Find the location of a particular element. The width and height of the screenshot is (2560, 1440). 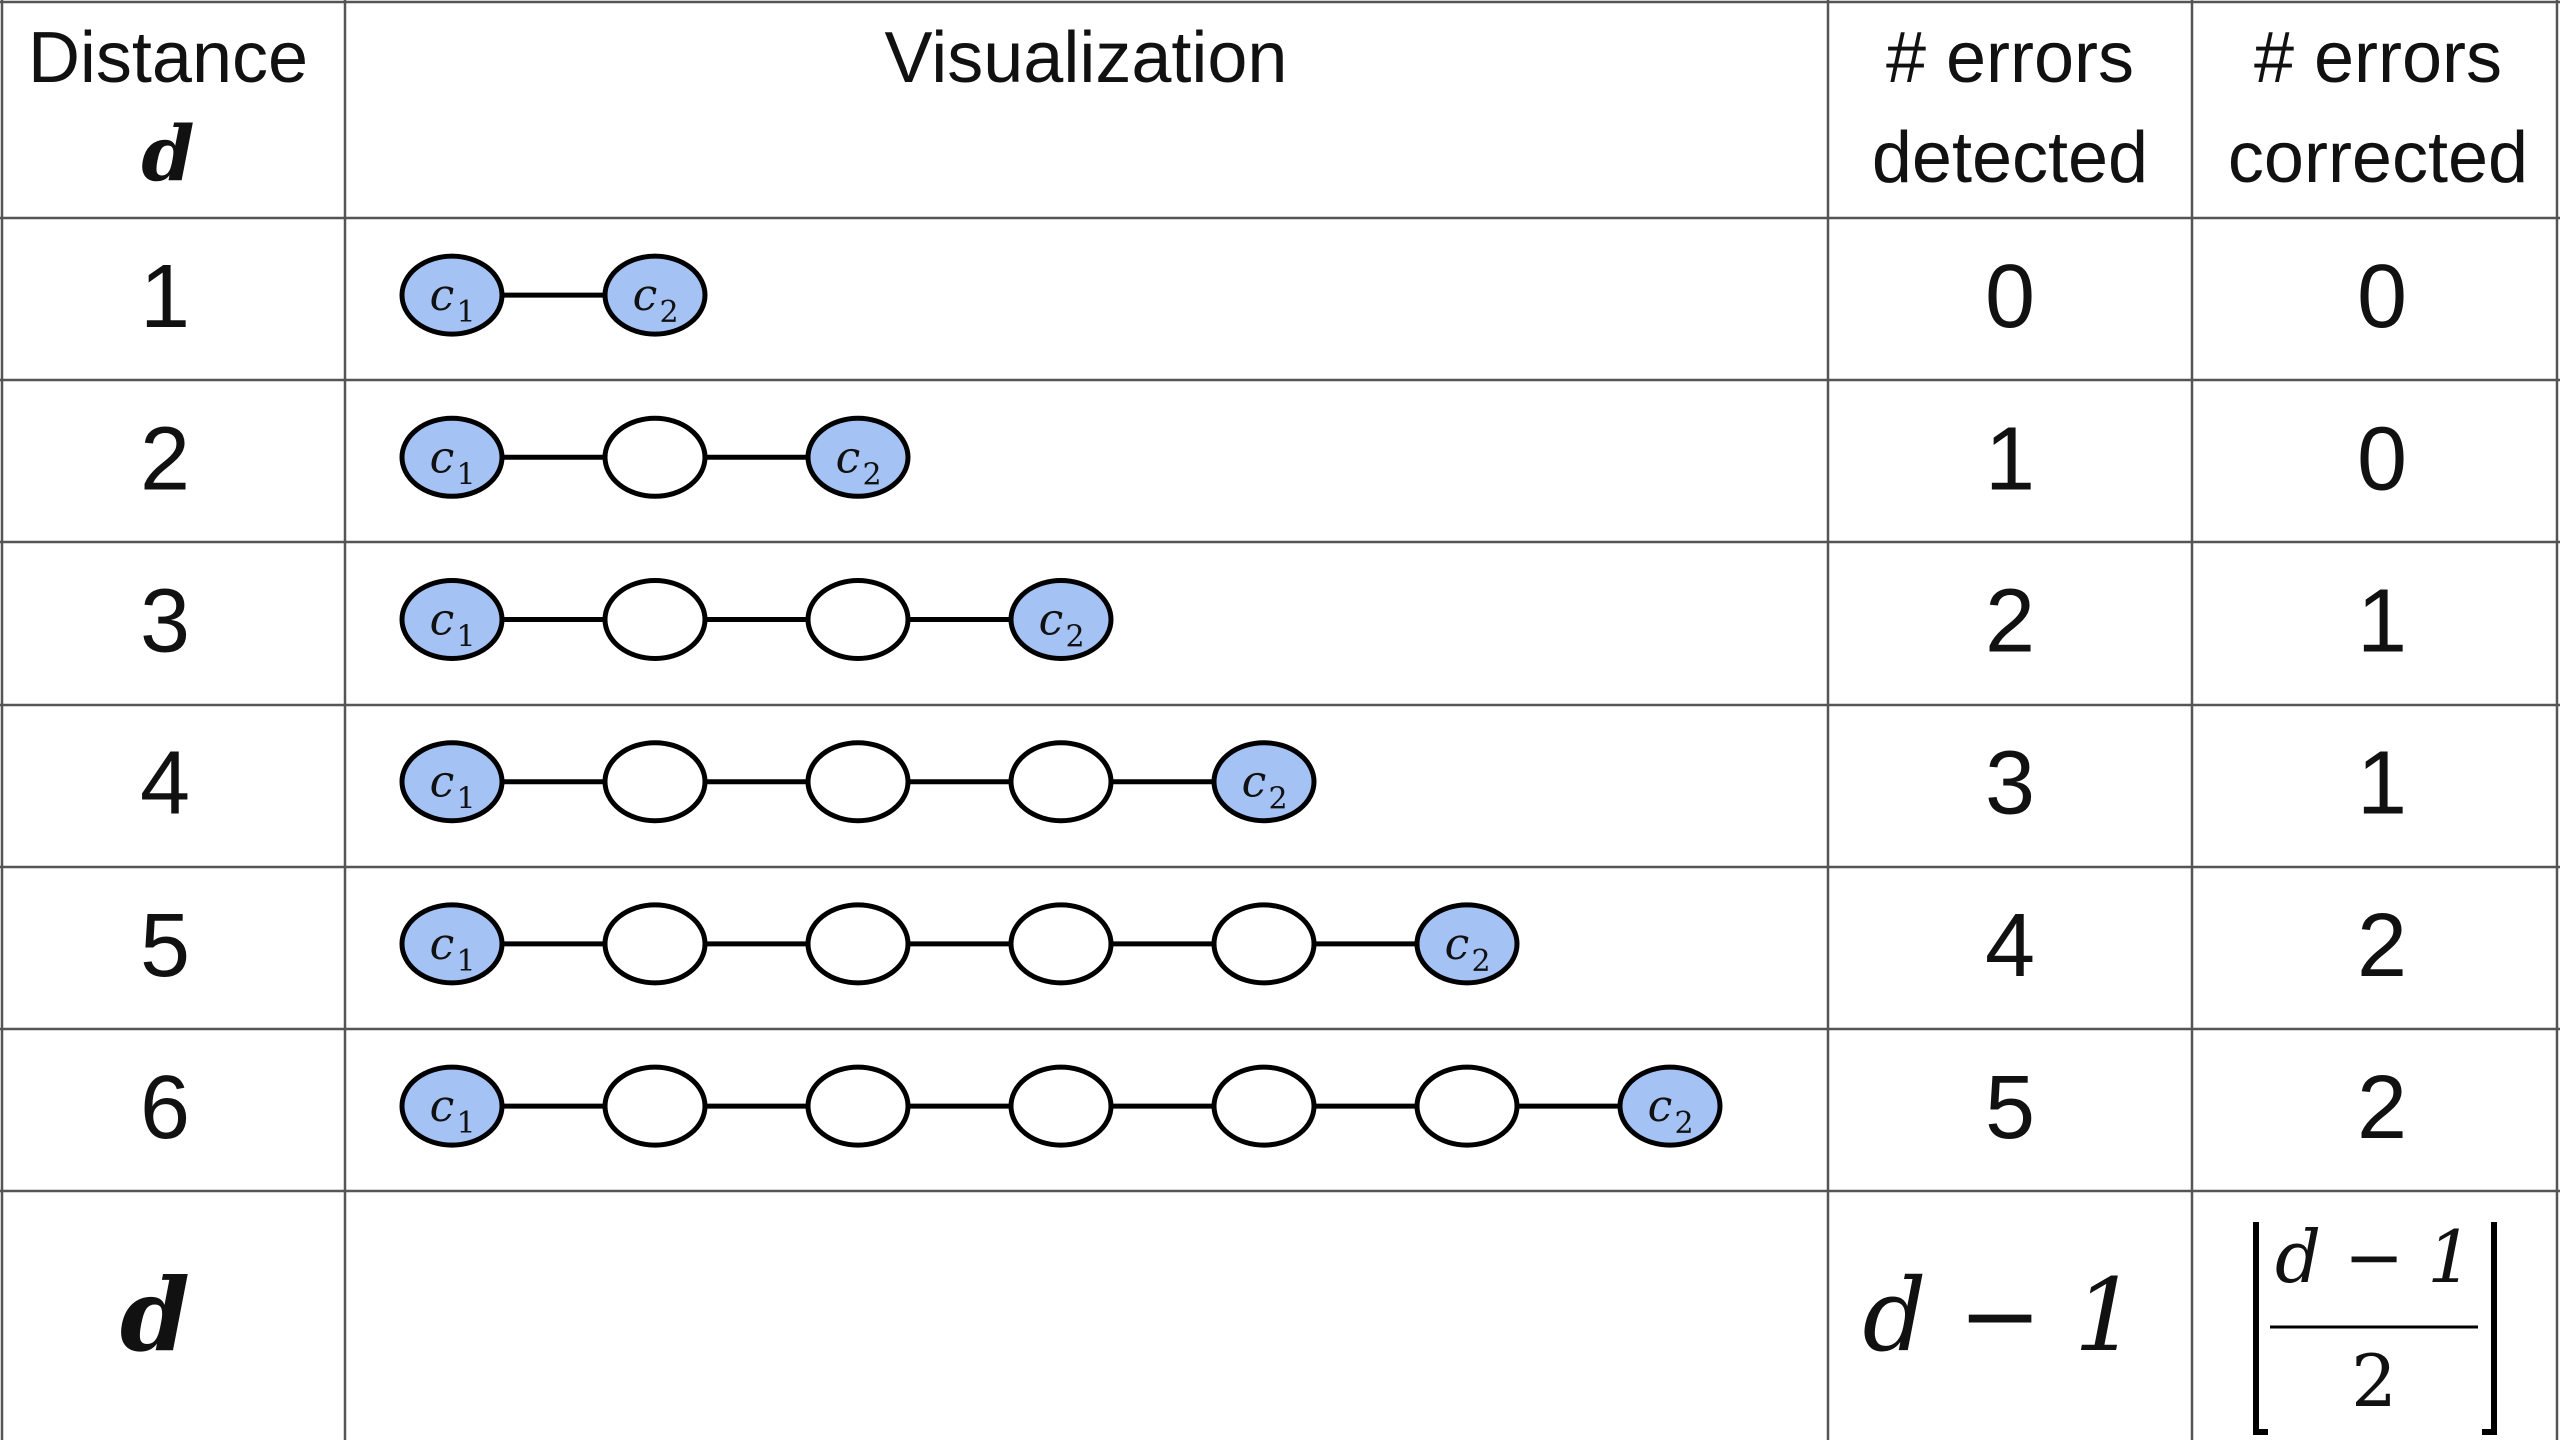

general-row: d d − 1 d − 1 2 is located at coordinates (1308, 1325).